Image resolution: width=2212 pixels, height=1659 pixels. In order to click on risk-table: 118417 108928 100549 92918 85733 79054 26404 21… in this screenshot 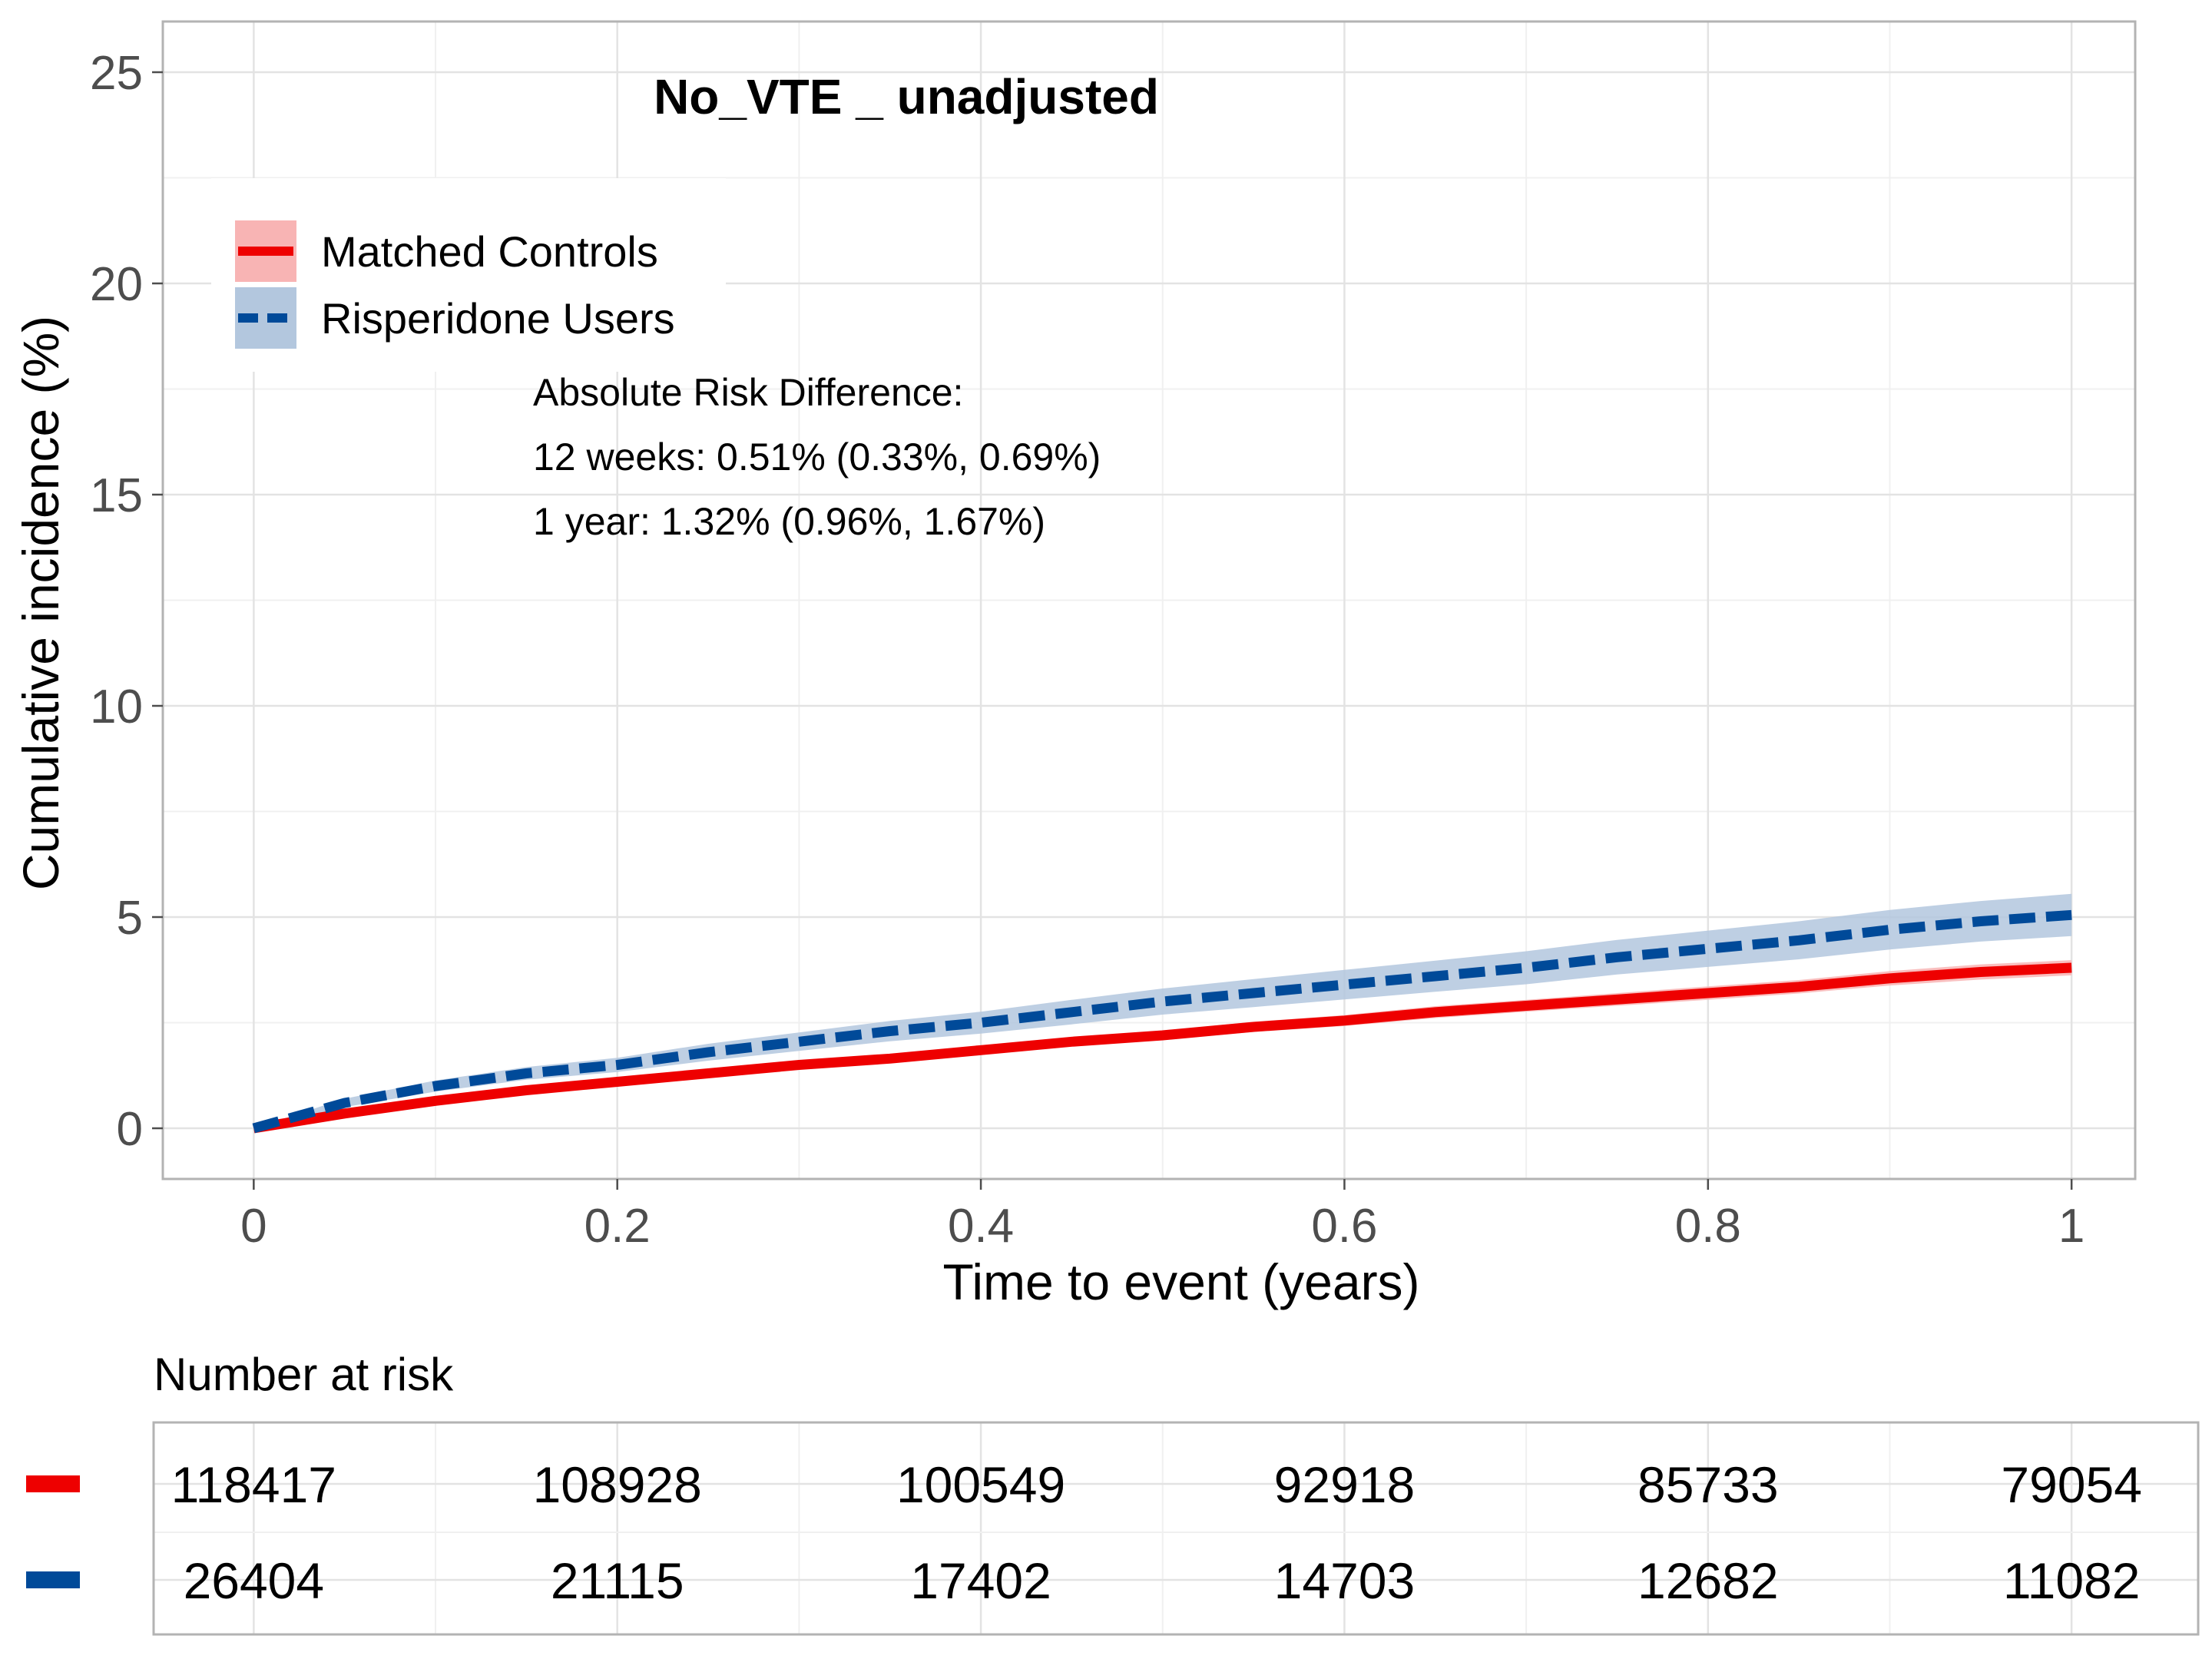, I will do `click(1113, 1529)`.